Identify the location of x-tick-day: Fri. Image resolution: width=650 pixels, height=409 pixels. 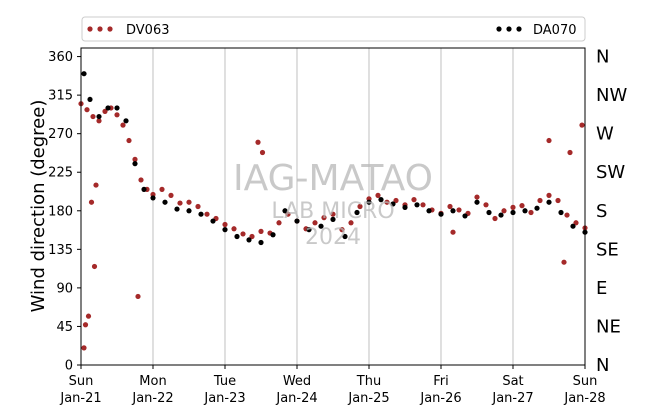
(441, 381).